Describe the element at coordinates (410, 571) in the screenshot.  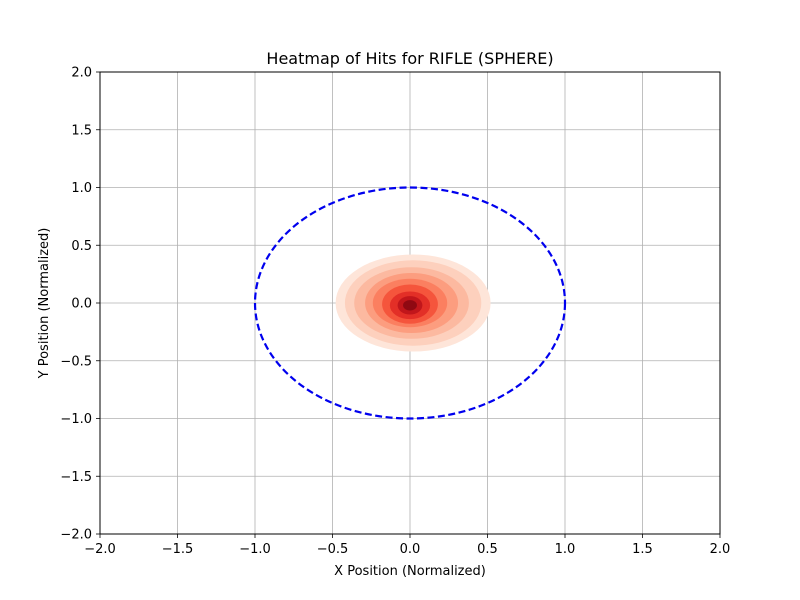
I see `x-axis-label: X Position (Normalized)` at that location.